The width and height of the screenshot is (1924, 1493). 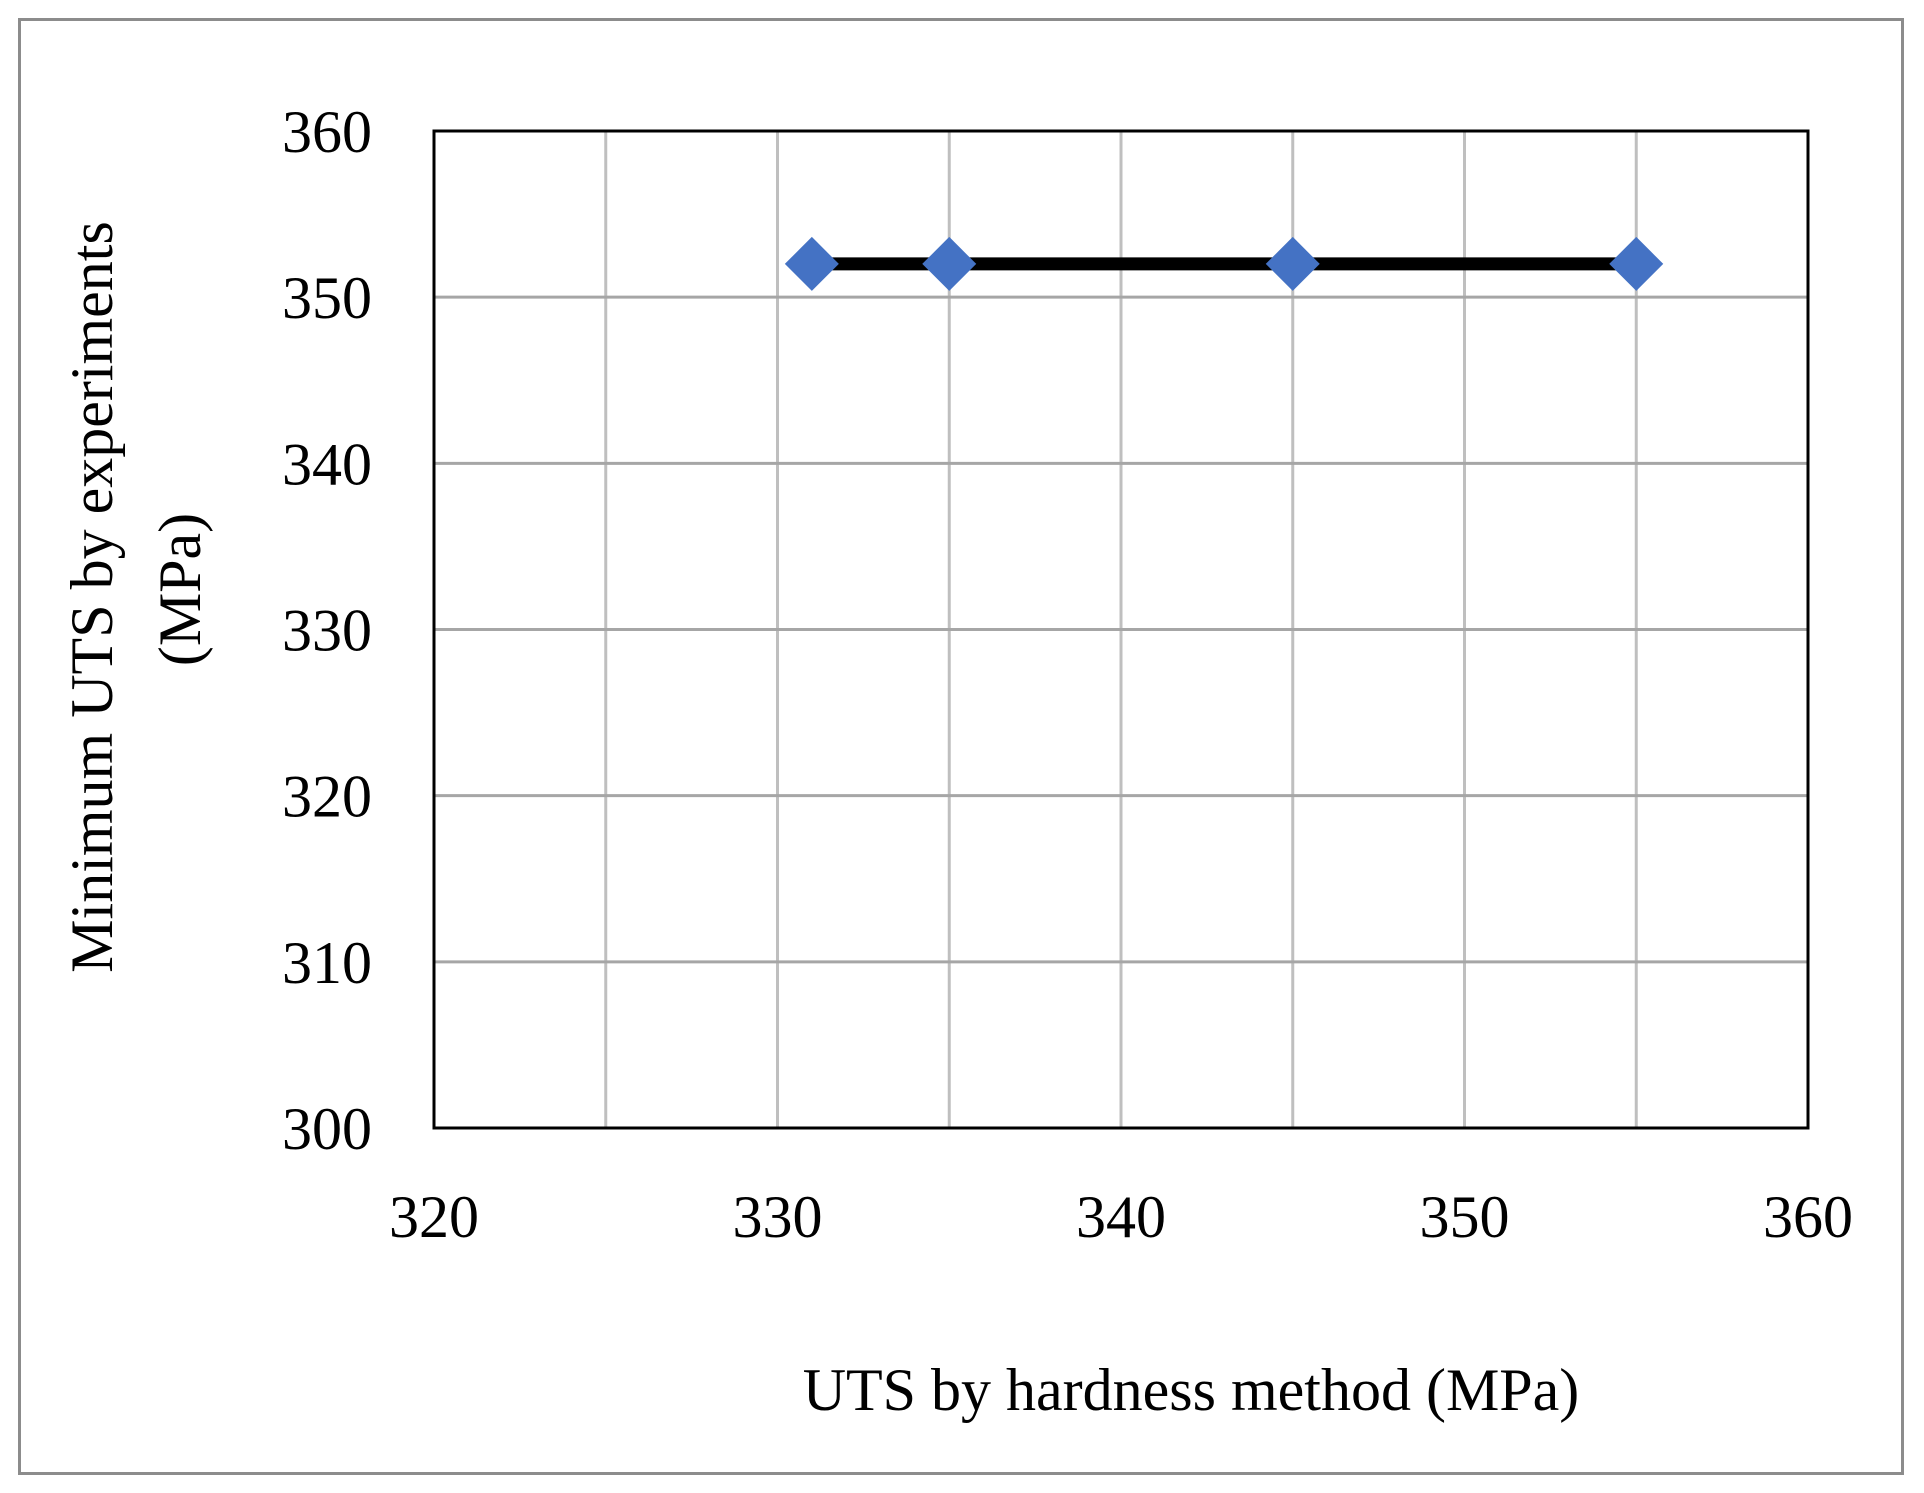 What do you see at coordinates (1808, 1217) in the screenshot?
I see `x-tick-label-360: 360` at bounding box center [1808, 1217].